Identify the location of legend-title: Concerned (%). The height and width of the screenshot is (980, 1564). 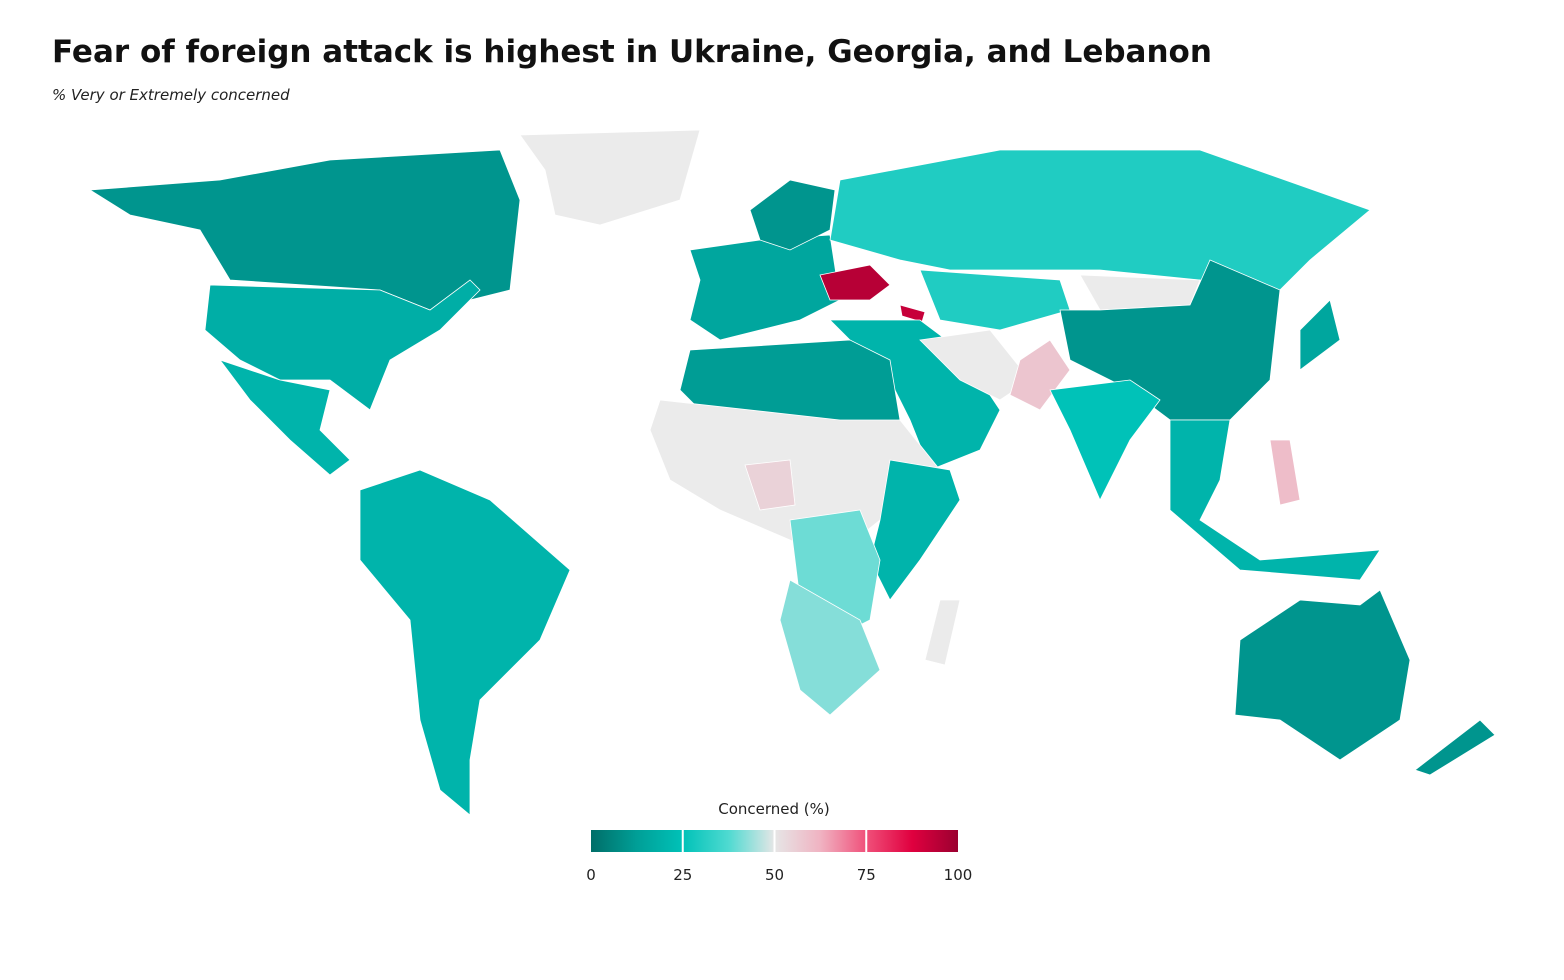
(774, 809).